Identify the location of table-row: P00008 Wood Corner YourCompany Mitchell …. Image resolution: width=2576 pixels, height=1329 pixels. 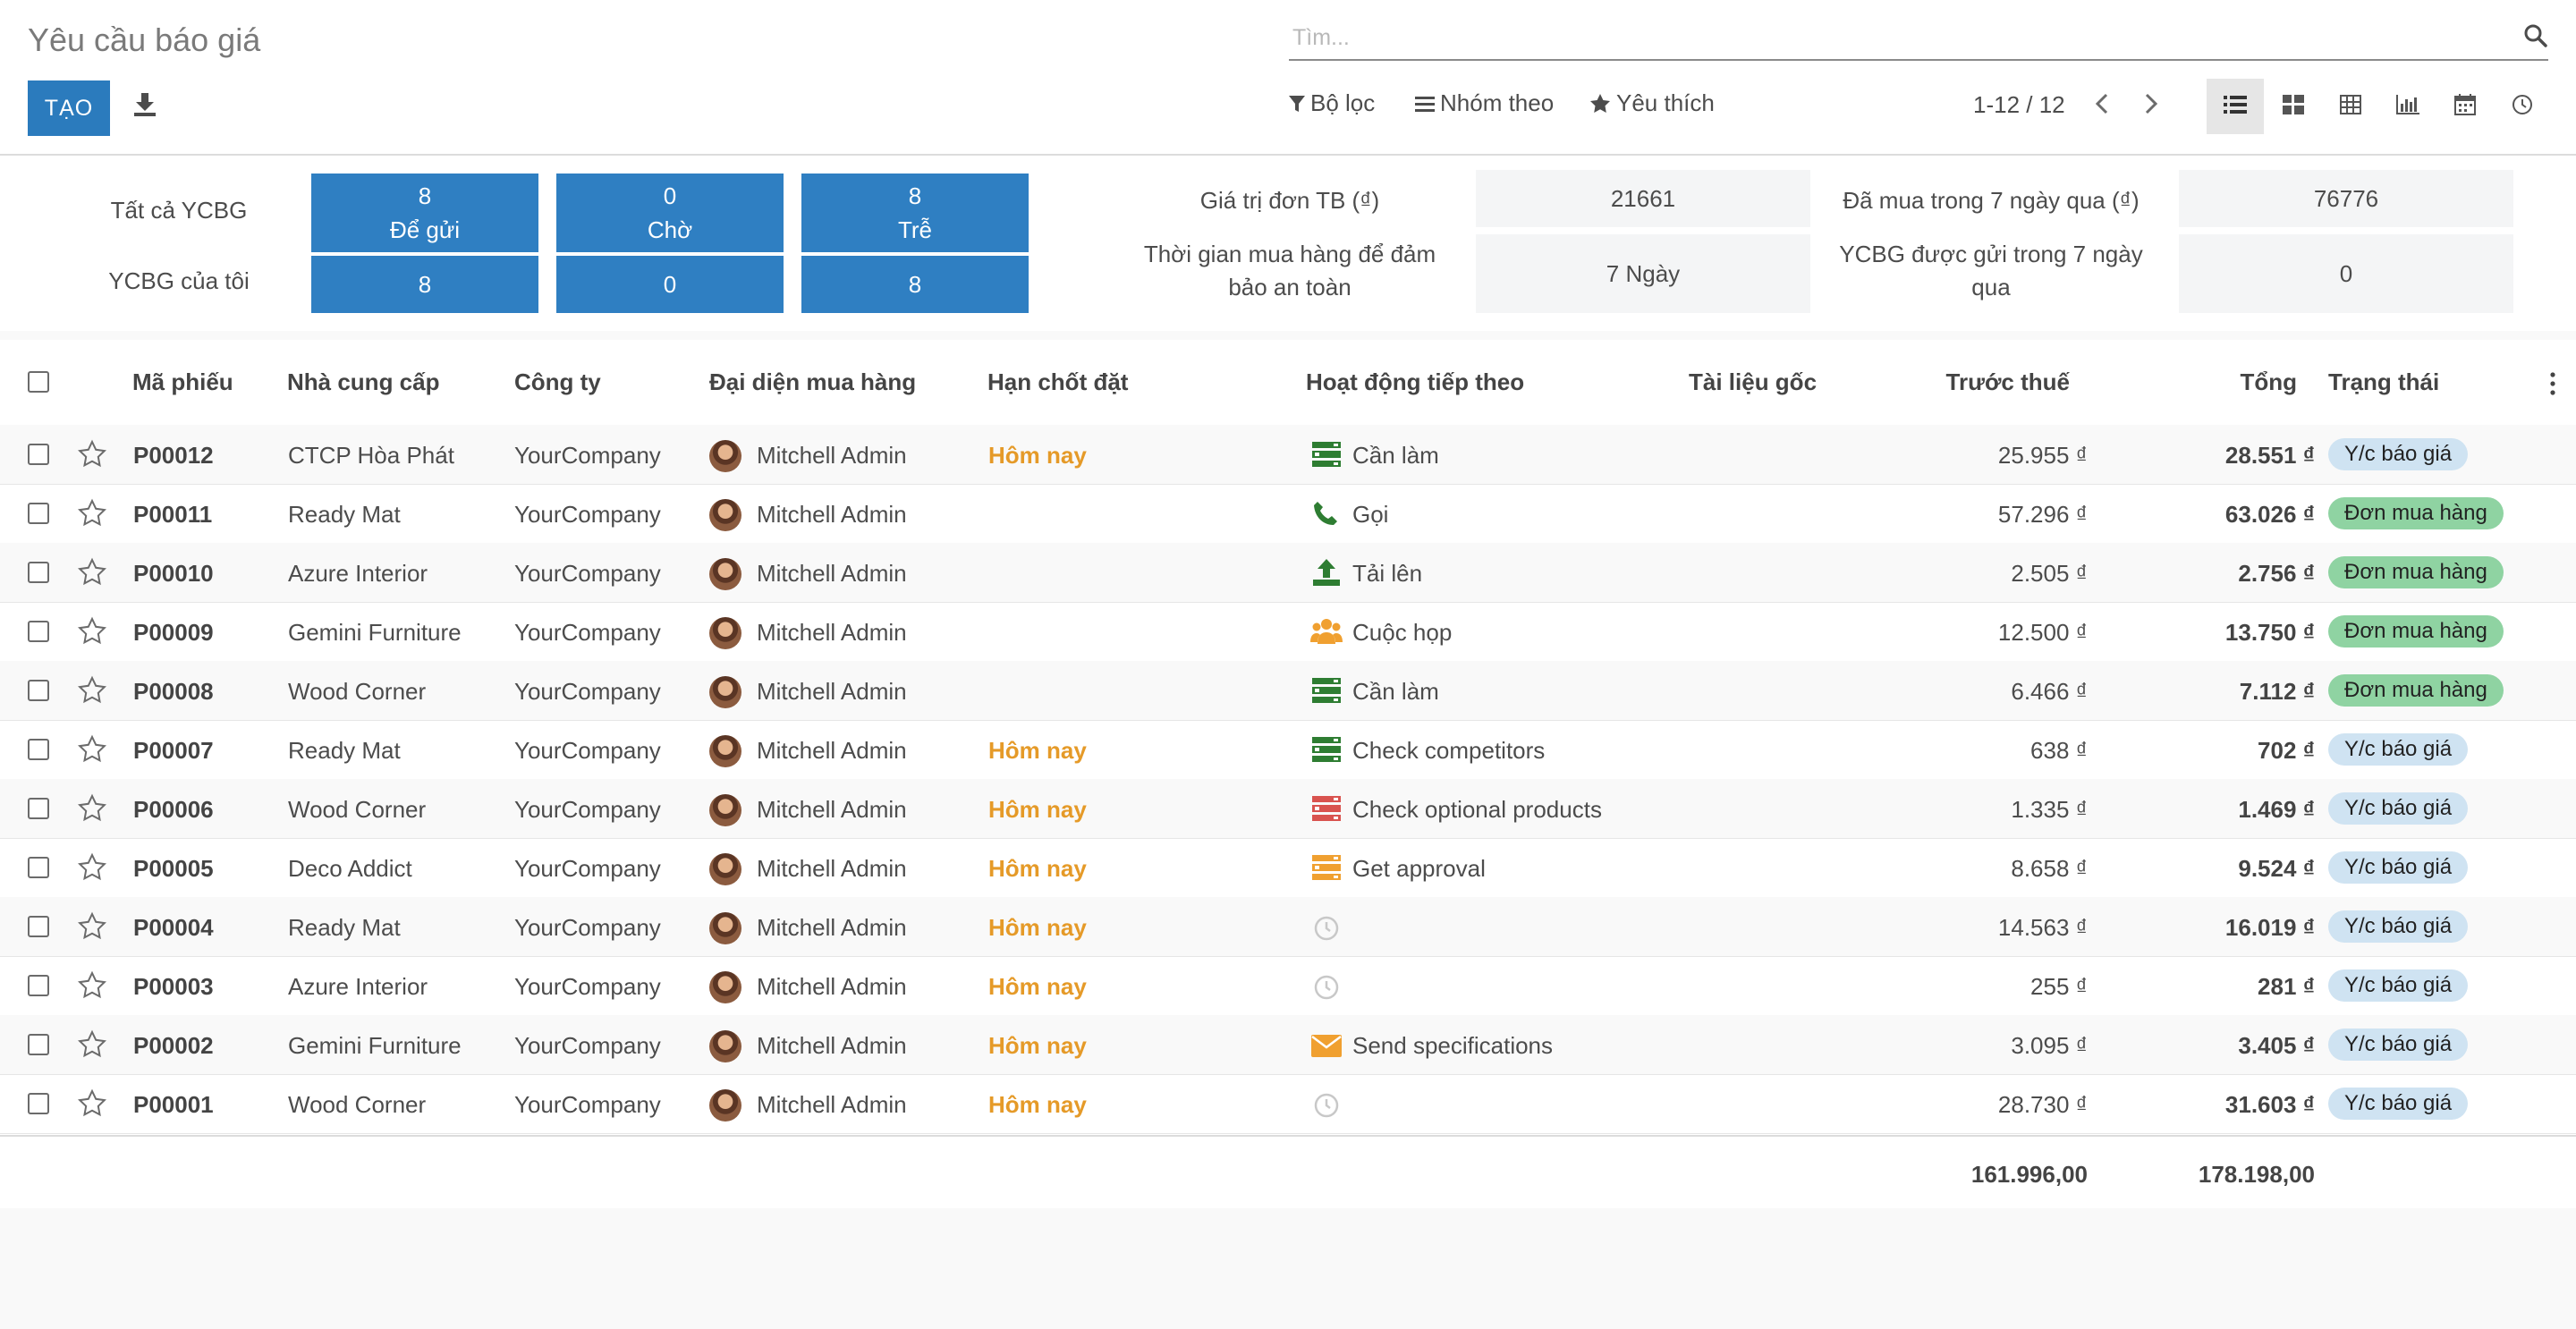
(1288, 691).